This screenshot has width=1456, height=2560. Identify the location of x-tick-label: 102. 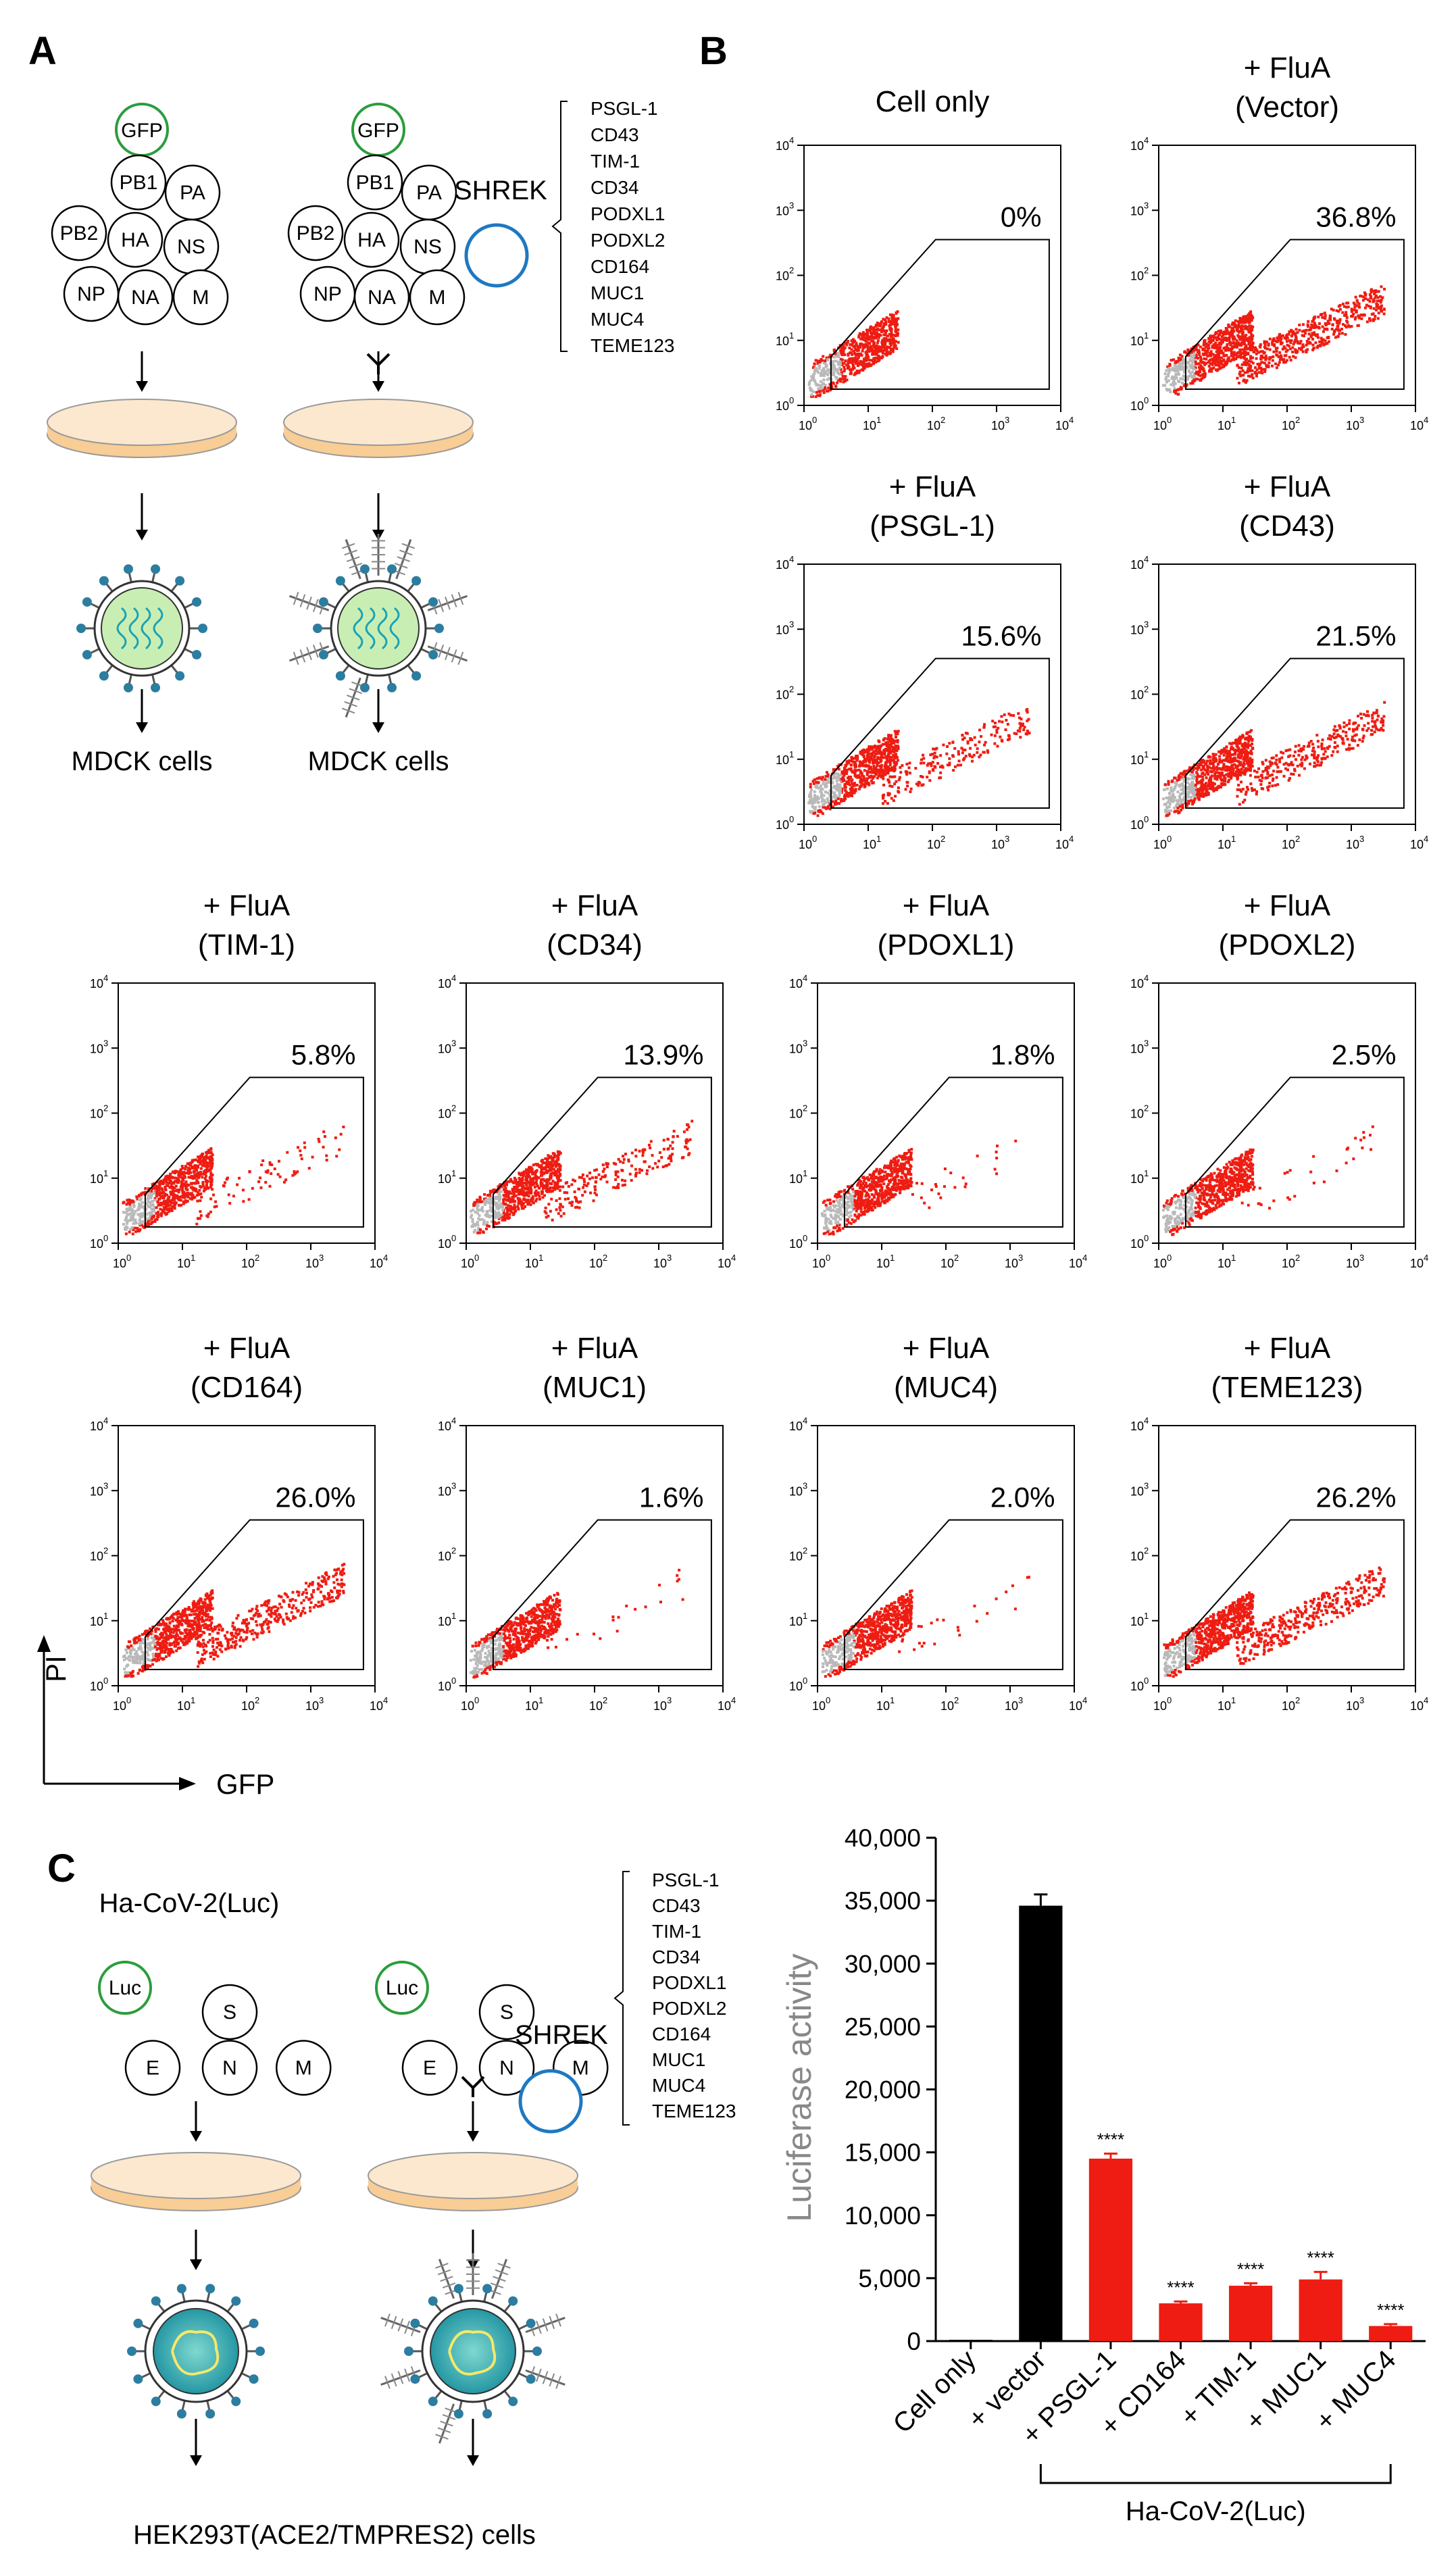
(1291, 842).